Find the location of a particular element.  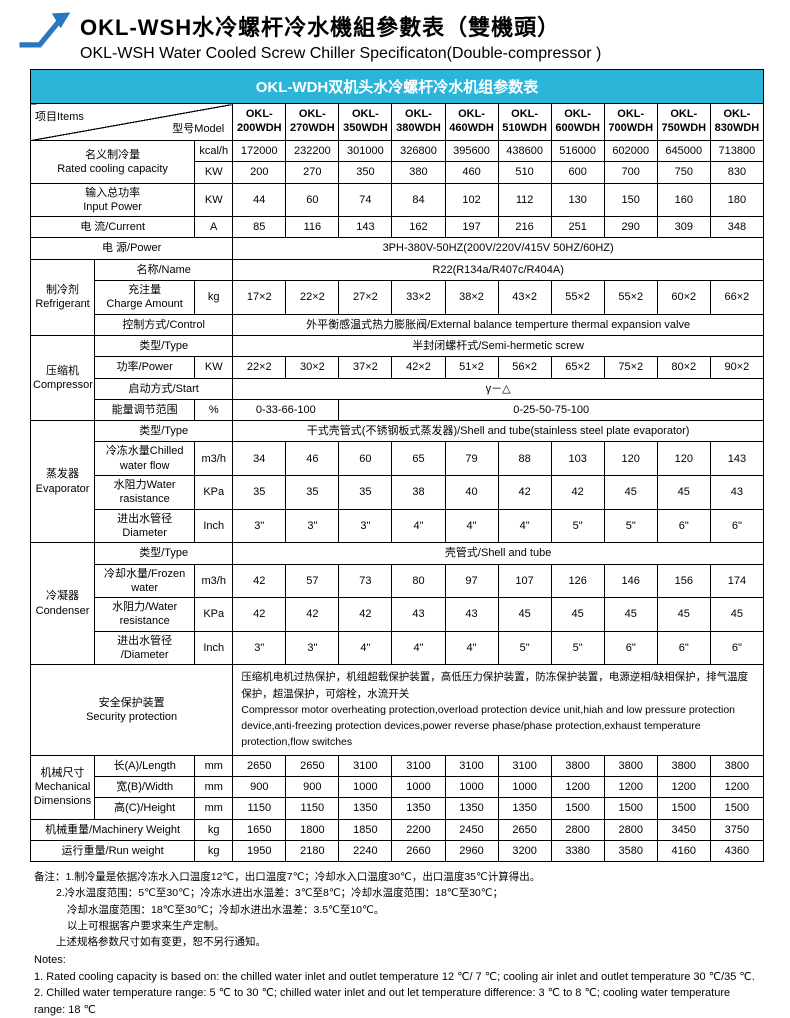

value-cell: 713800 is located at coordinates (737, 151).